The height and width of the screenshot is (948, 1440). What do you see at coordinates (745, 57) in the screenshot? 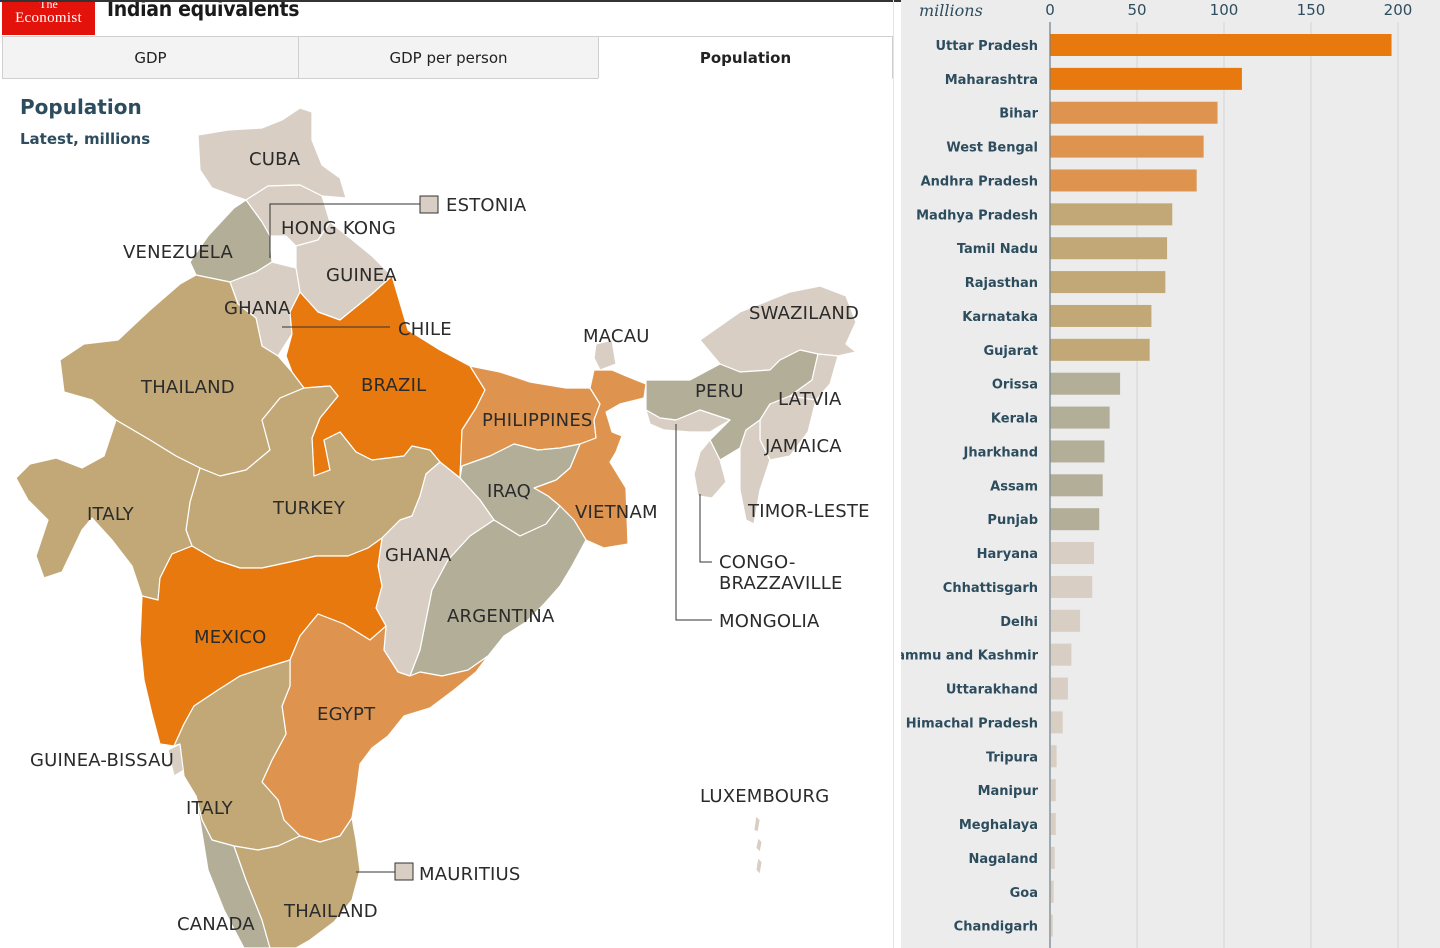
I see `tab-population: Population` at bounding box center [745, 57].